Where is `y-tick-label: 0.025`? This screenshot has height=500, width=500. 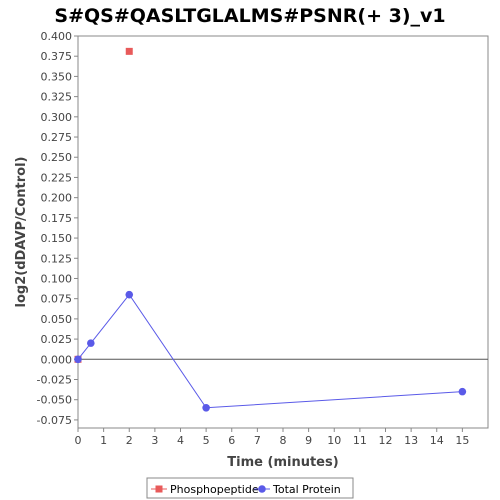
y-tick-label: 0.025 is located at coordinates (57, 339).